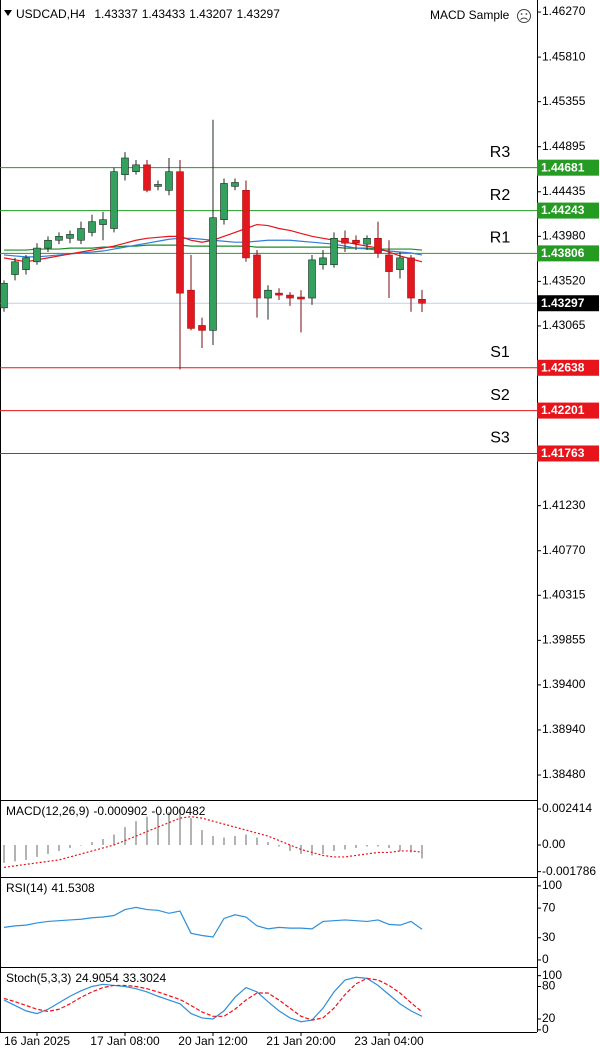  What do you see at coordinates (120, 811) in the screenshot?
I see `panel-value: -0.000902` at bounding box center [120, 811].